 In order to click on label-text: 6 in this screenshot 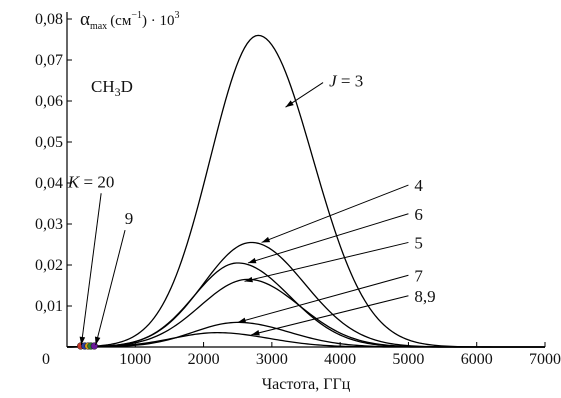, I will do `click(418, 214)`.